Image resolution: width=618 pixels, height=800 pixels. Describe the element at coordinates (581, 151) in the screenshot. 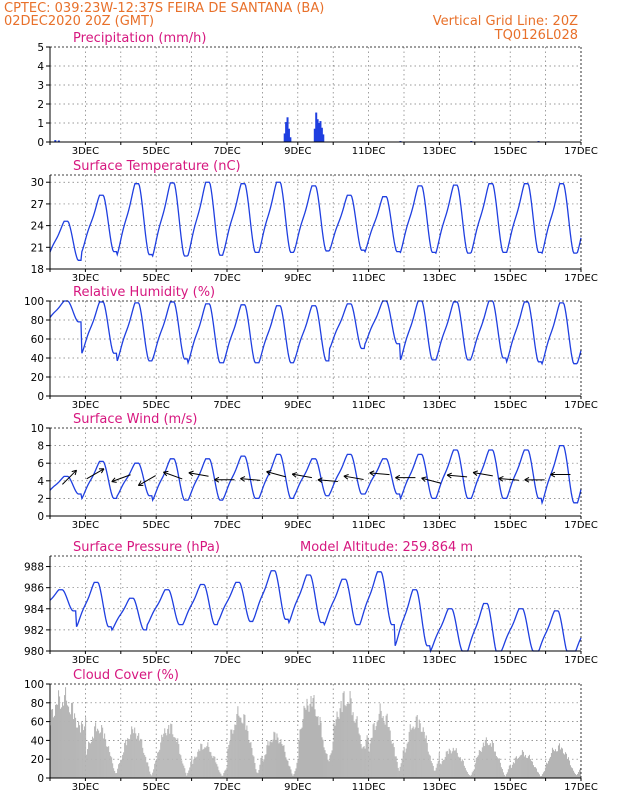

I see `x-tick-label: 17DEC` at that location.